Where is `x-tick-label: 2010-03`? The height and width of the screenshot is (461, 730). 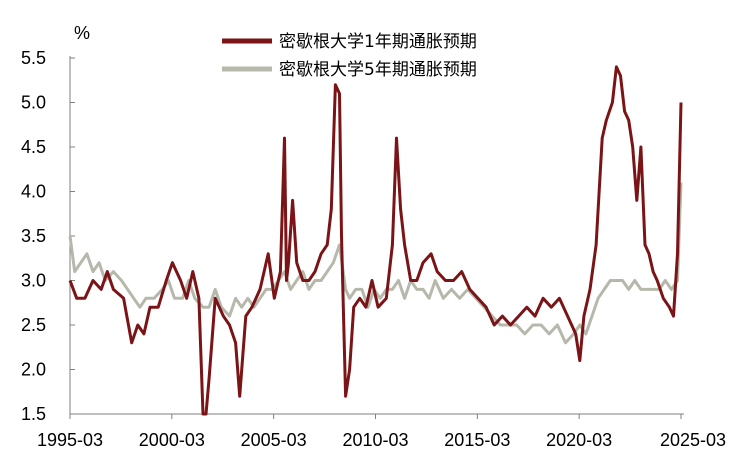
x-tick-label: 2010-03 is located at coordinates (375, 440).